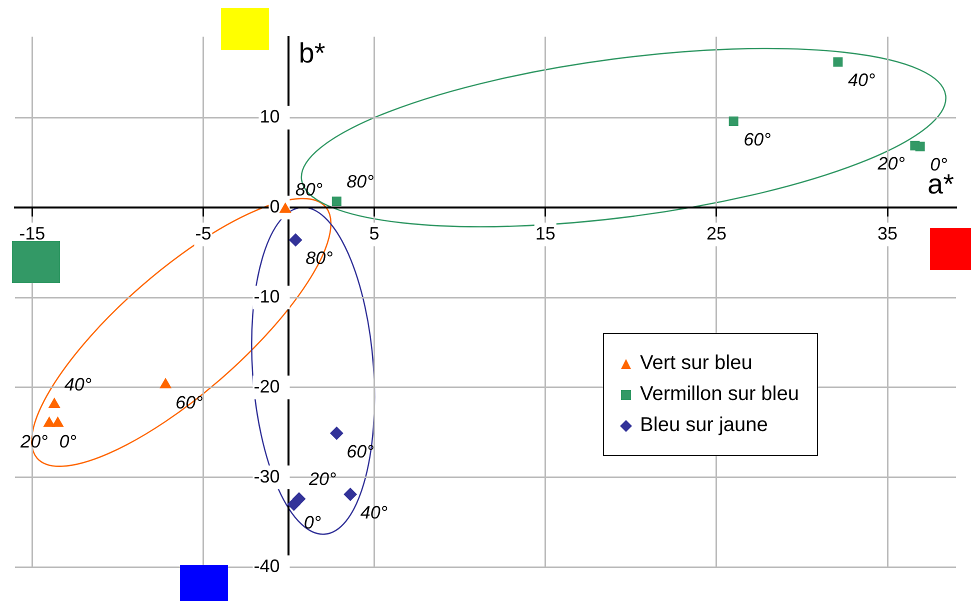 This screenshot has height=601, width=971. What do you see at coordinates (271, 296) in the screenshot?
I see `y-tick-label: -10` at bounding box center [271, 296].